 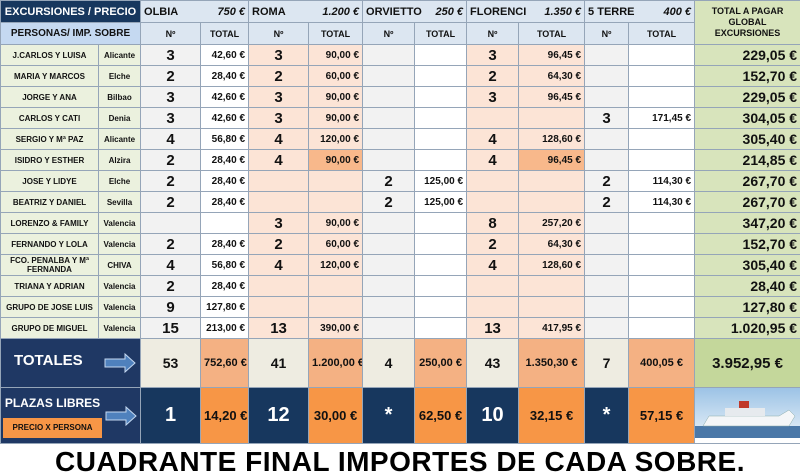 What do you see at coordinates (389, 363) in the screenshot?
I see `total-count: 4` at bounding box center [389, 363].